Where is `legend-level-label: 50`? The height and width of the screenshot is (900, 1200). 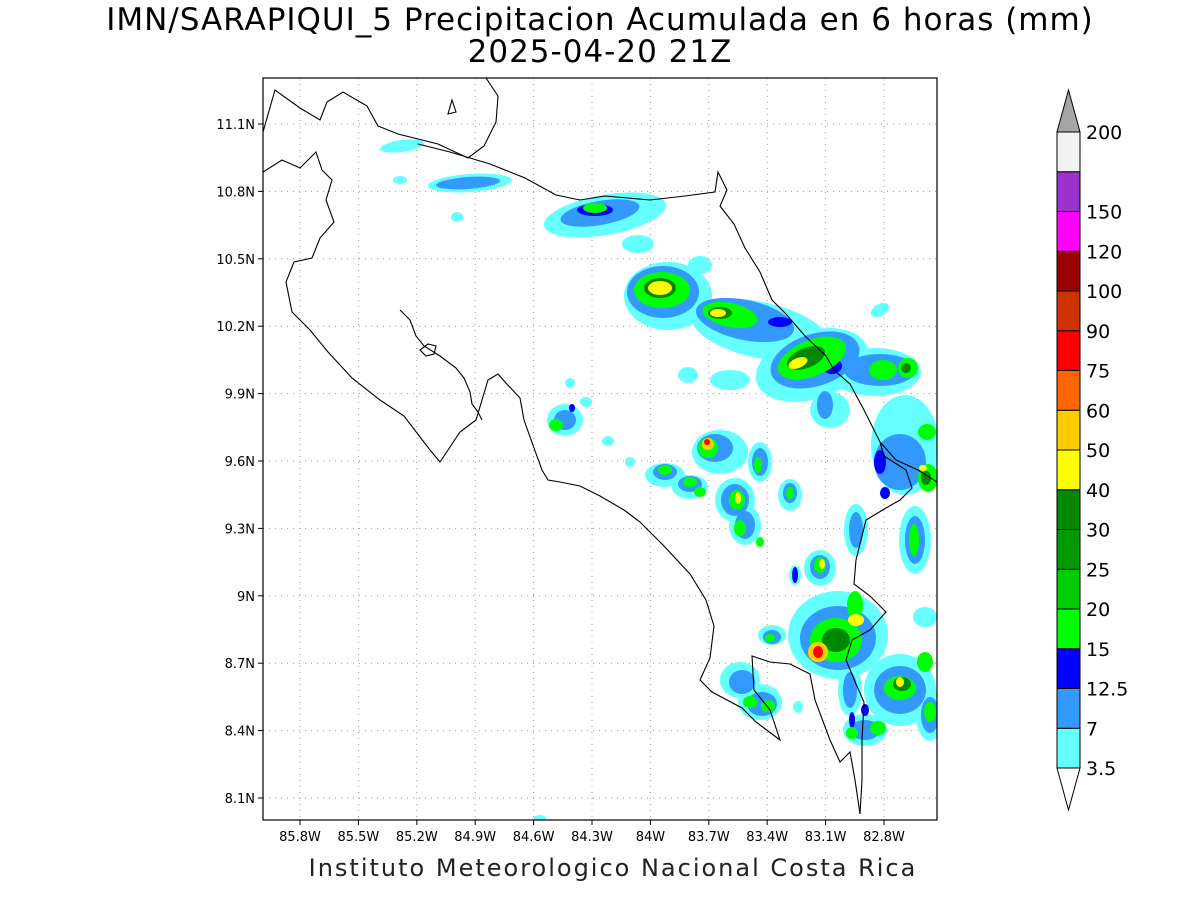 legend-level-label: 50 is located at coordinates (1098, 451).